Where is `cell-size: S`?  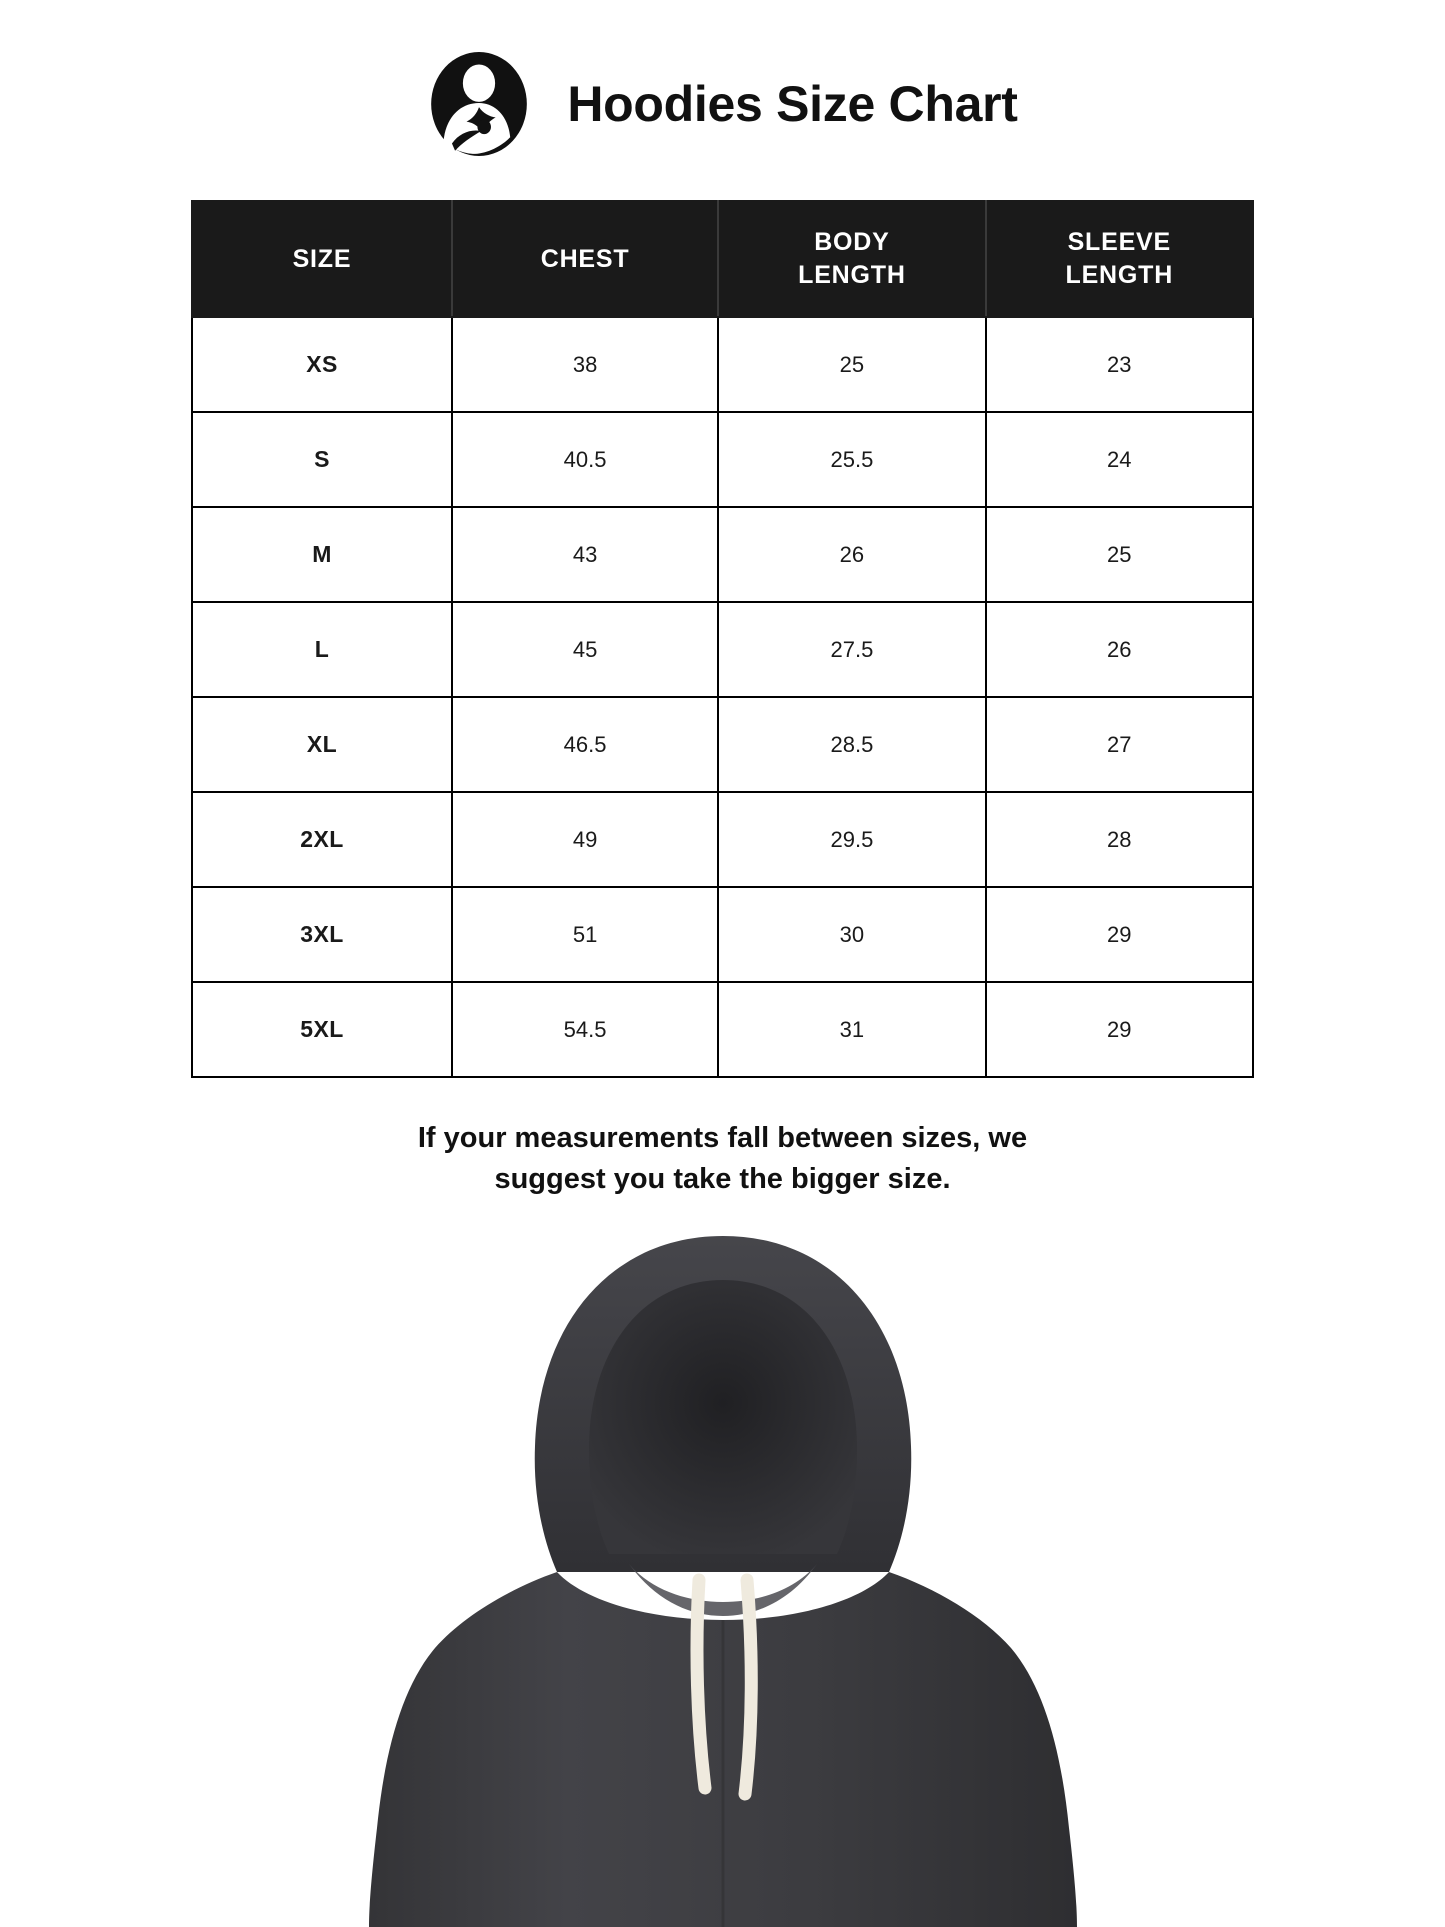 cell-size: S is located at coordinates (322, 459).